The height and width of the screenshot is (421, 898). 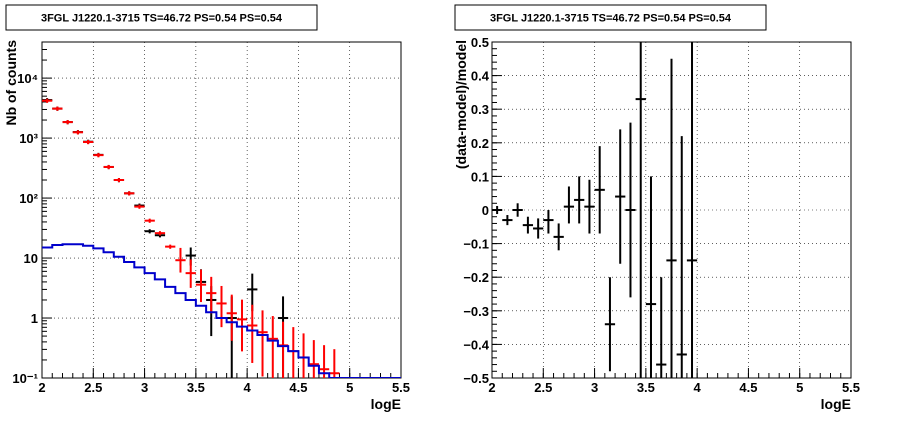 What do you see at coordinates (480, 109) in the screenshot?
I see `y-tick-label: 0.3` at bounding box center [480, 109].